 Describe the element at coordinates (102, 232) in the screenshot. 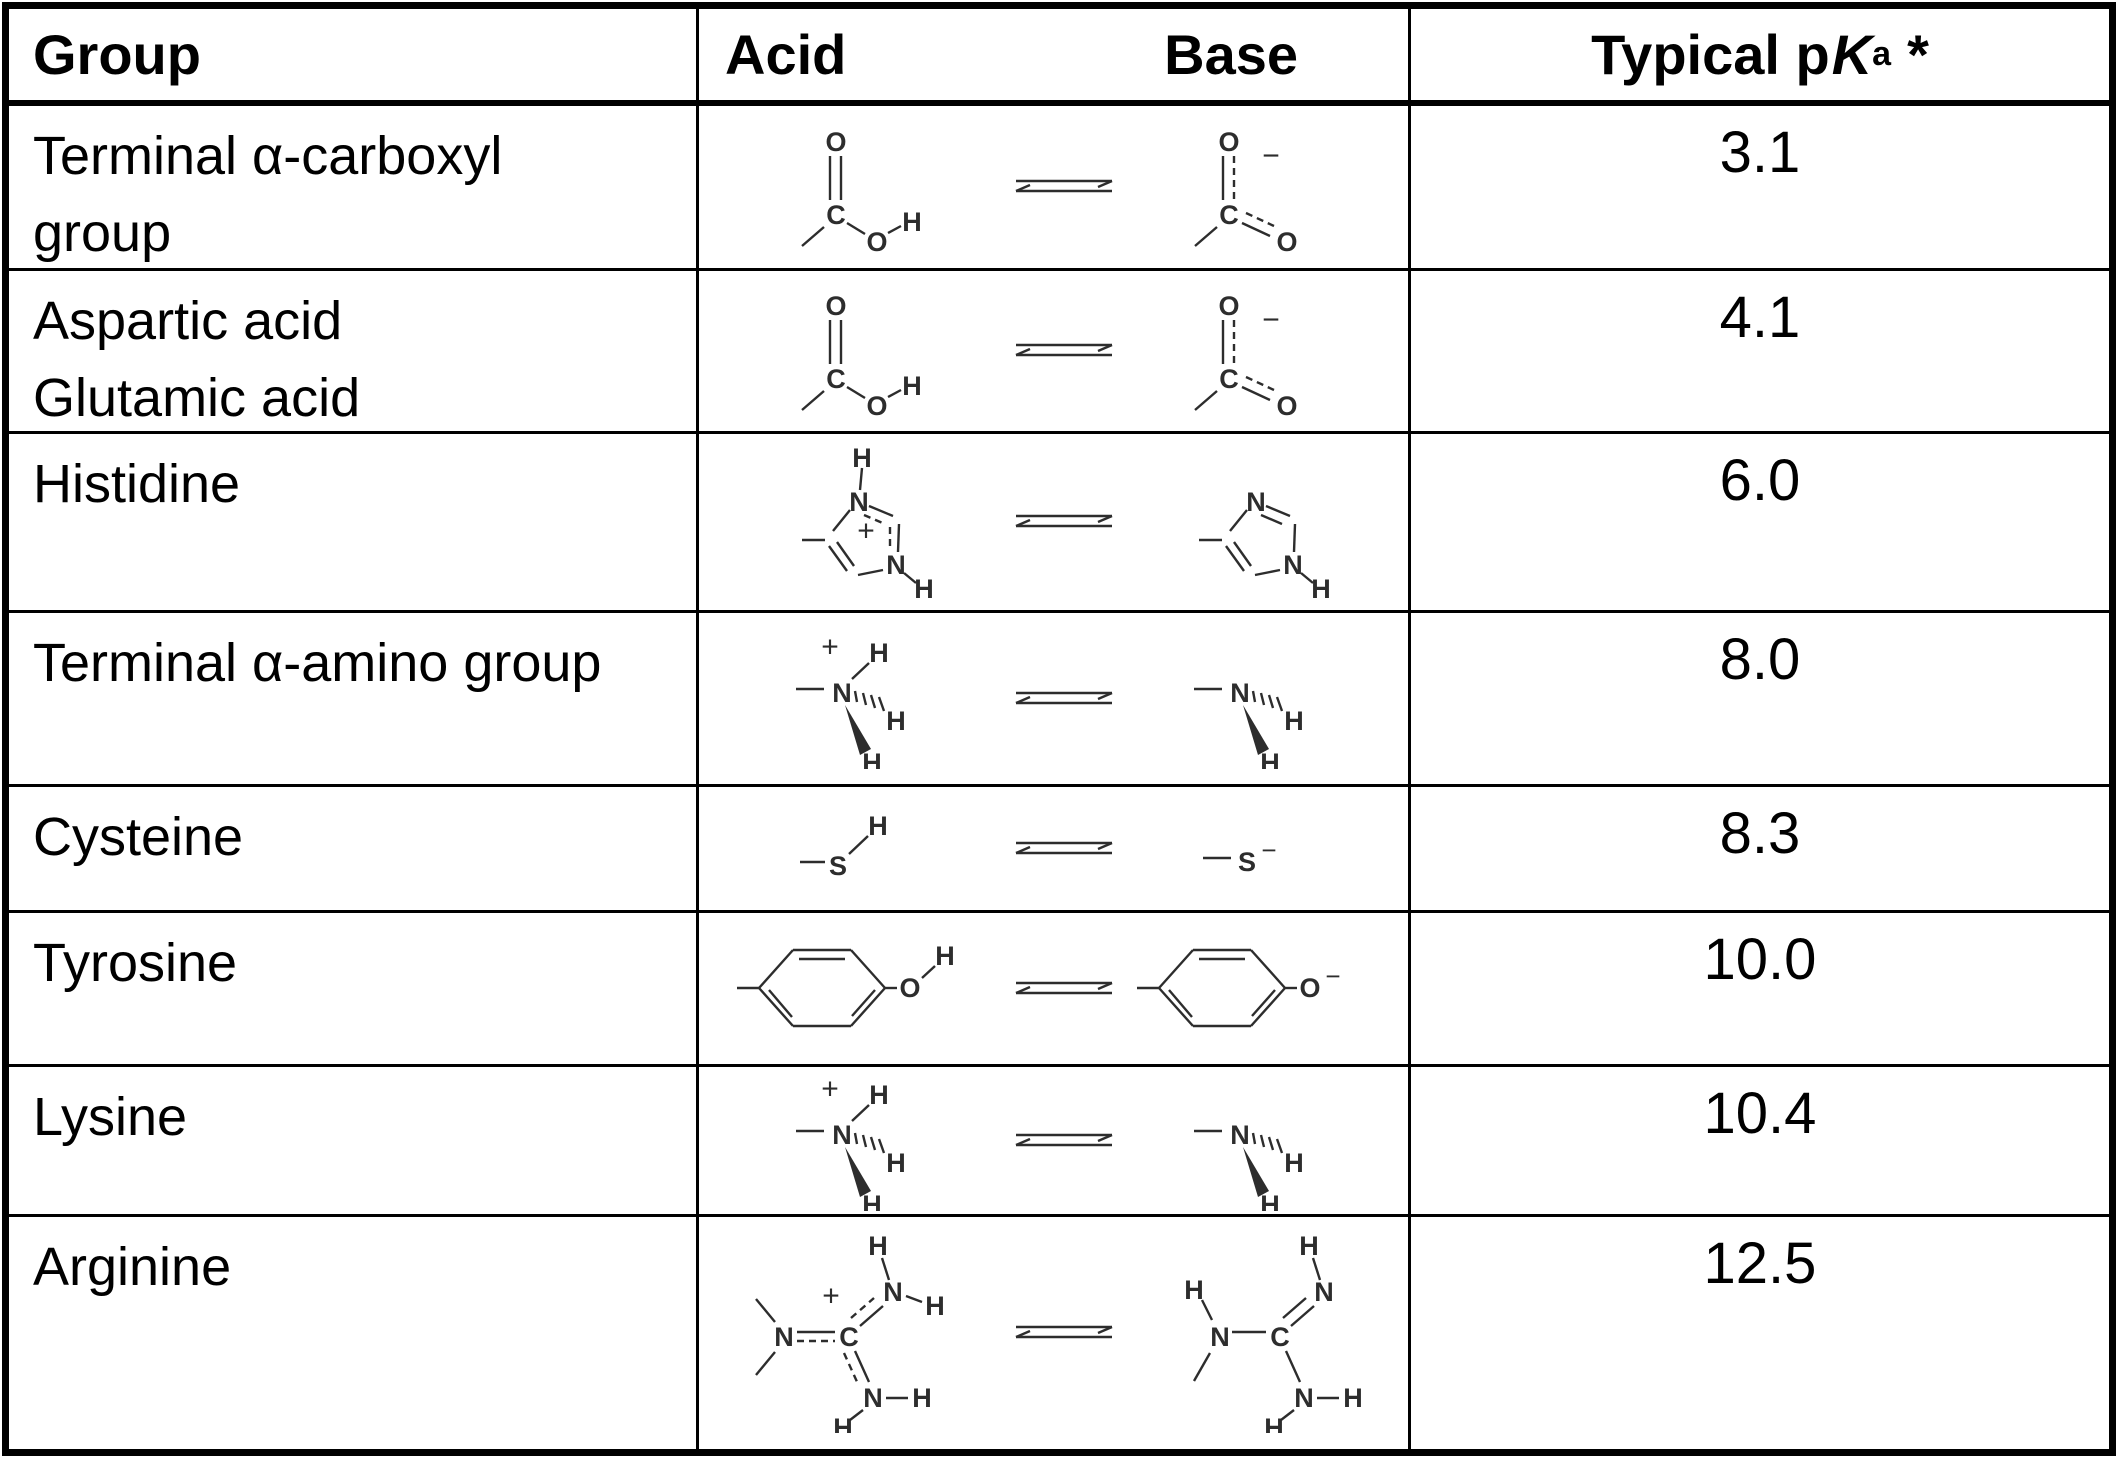

I see `group-label-line2: group` at that location.